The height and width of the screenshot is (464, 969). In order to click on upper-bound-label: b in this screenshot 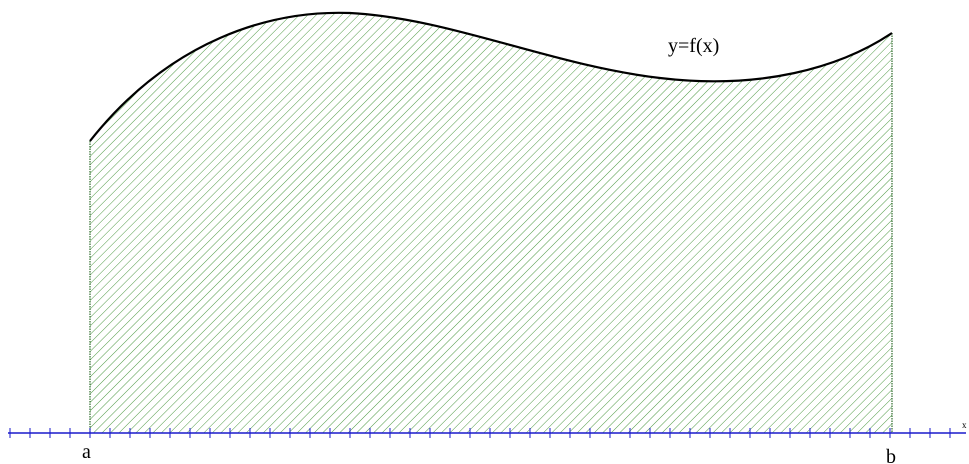, I will do `click(891, 455)`.